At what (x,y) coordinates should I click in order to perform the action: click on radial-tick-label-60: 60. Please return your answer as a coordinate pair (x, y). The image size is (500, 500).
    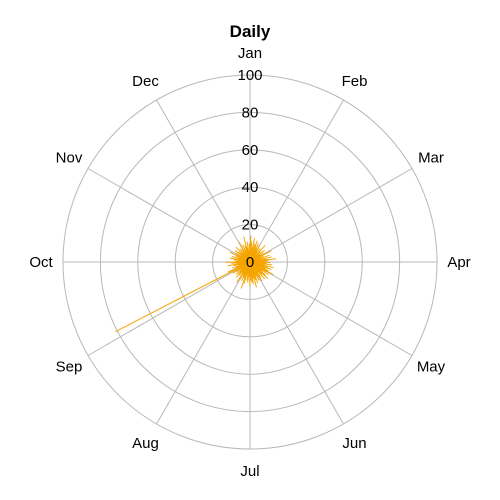
    Looking at the image, I should click on (250, 150).